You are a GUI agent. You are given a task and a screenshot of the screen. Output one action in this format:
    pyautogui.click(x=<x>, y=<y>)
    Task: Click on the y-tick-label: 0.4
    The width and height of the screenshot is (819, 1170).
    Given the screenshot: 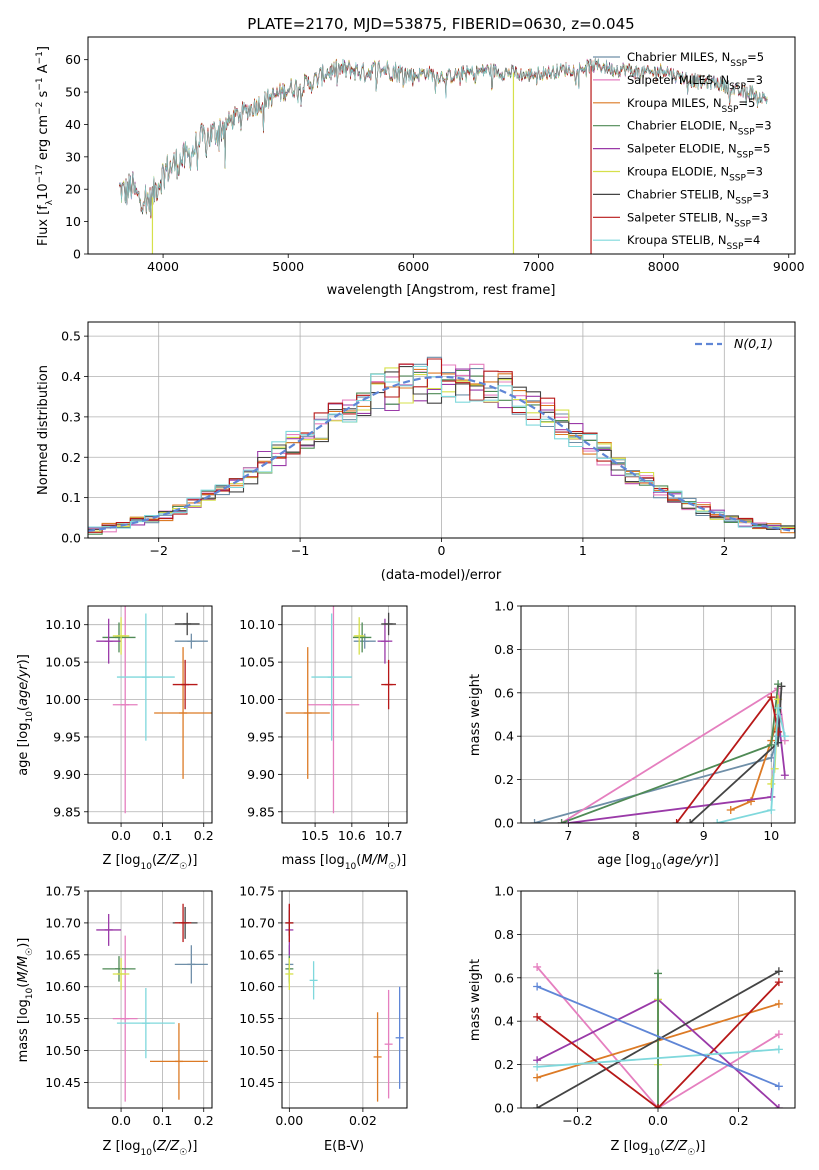 What is the action you would take?
    pyautogui.click(x=504, y=1021)
    